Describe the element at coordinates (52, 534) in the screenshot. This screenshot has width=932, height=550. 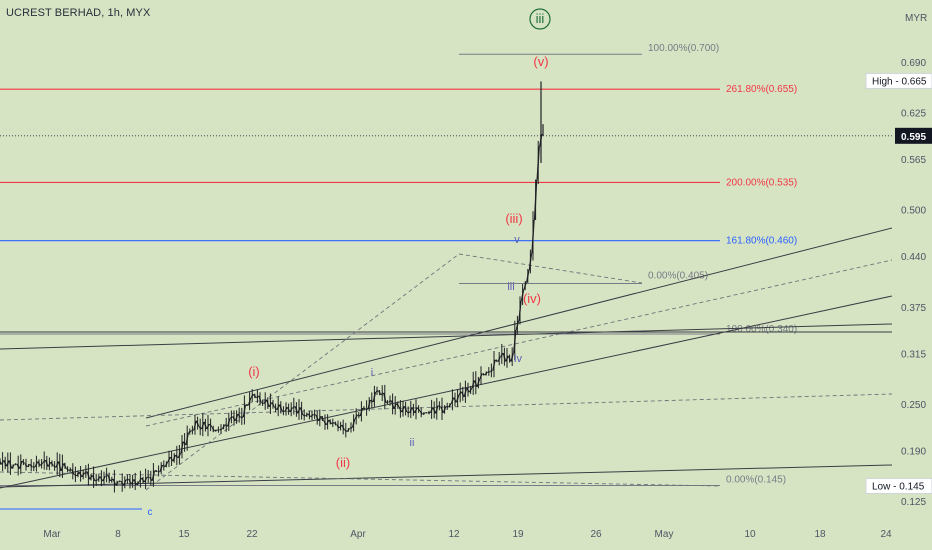
I see `x-tick-label: Mar` at that location.